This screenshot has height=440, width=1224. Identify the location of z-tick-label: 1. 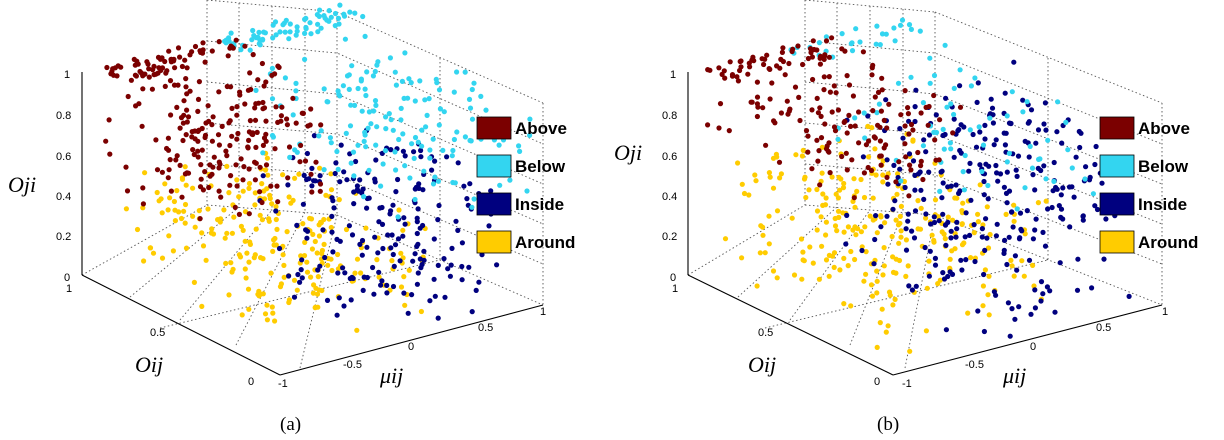
(673, 75).